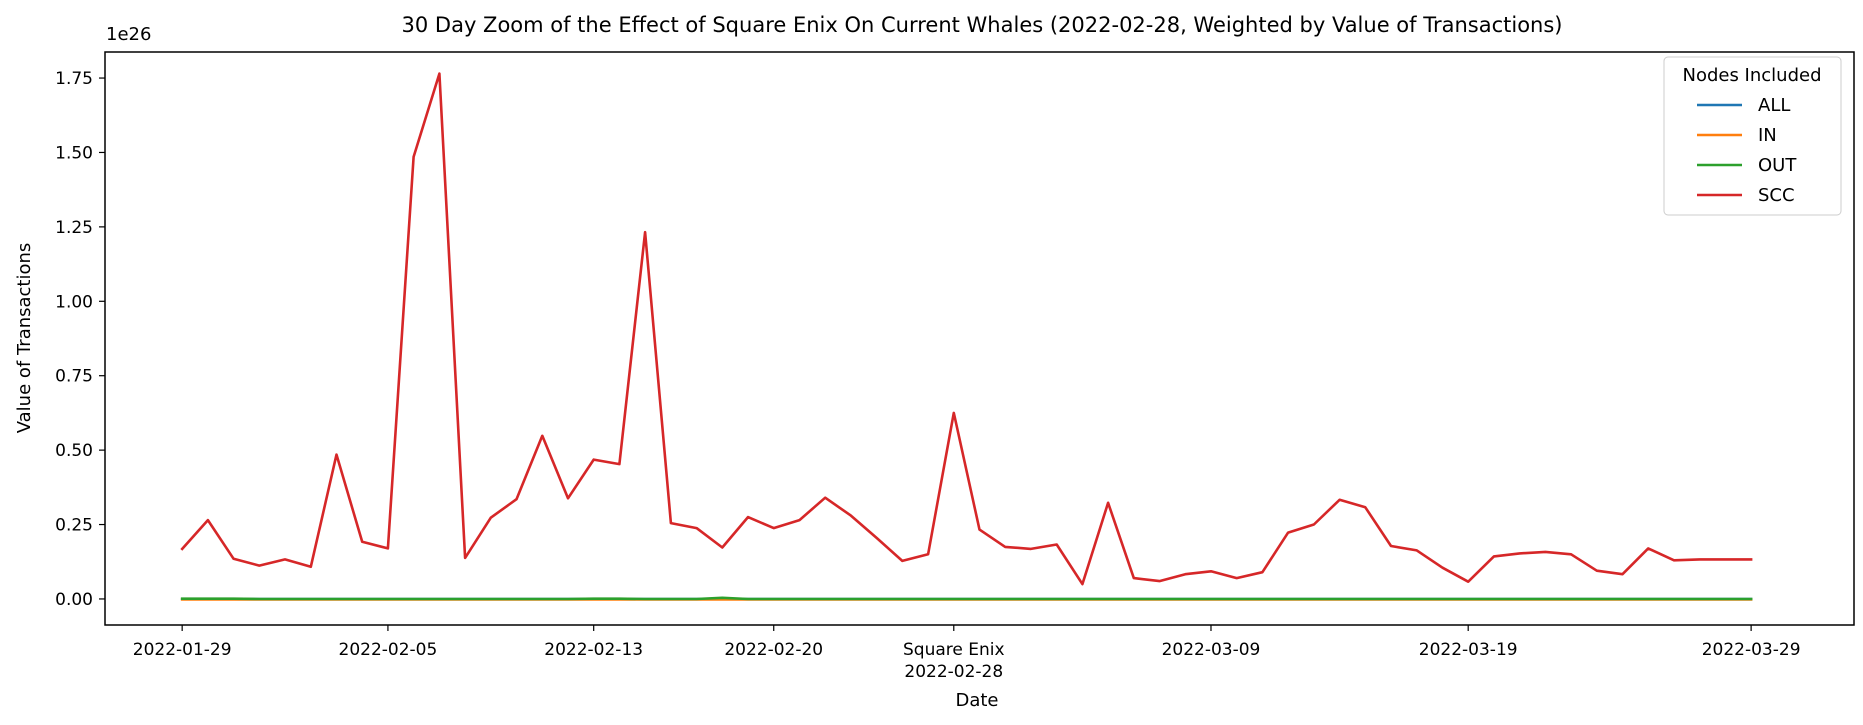 The height and width of the screenshot is (725, 1863). What do you see at coordinates (1751, 75) in the screenshot?
I see `legend-title: Nodes Included` at bounding box center [1751, 75].